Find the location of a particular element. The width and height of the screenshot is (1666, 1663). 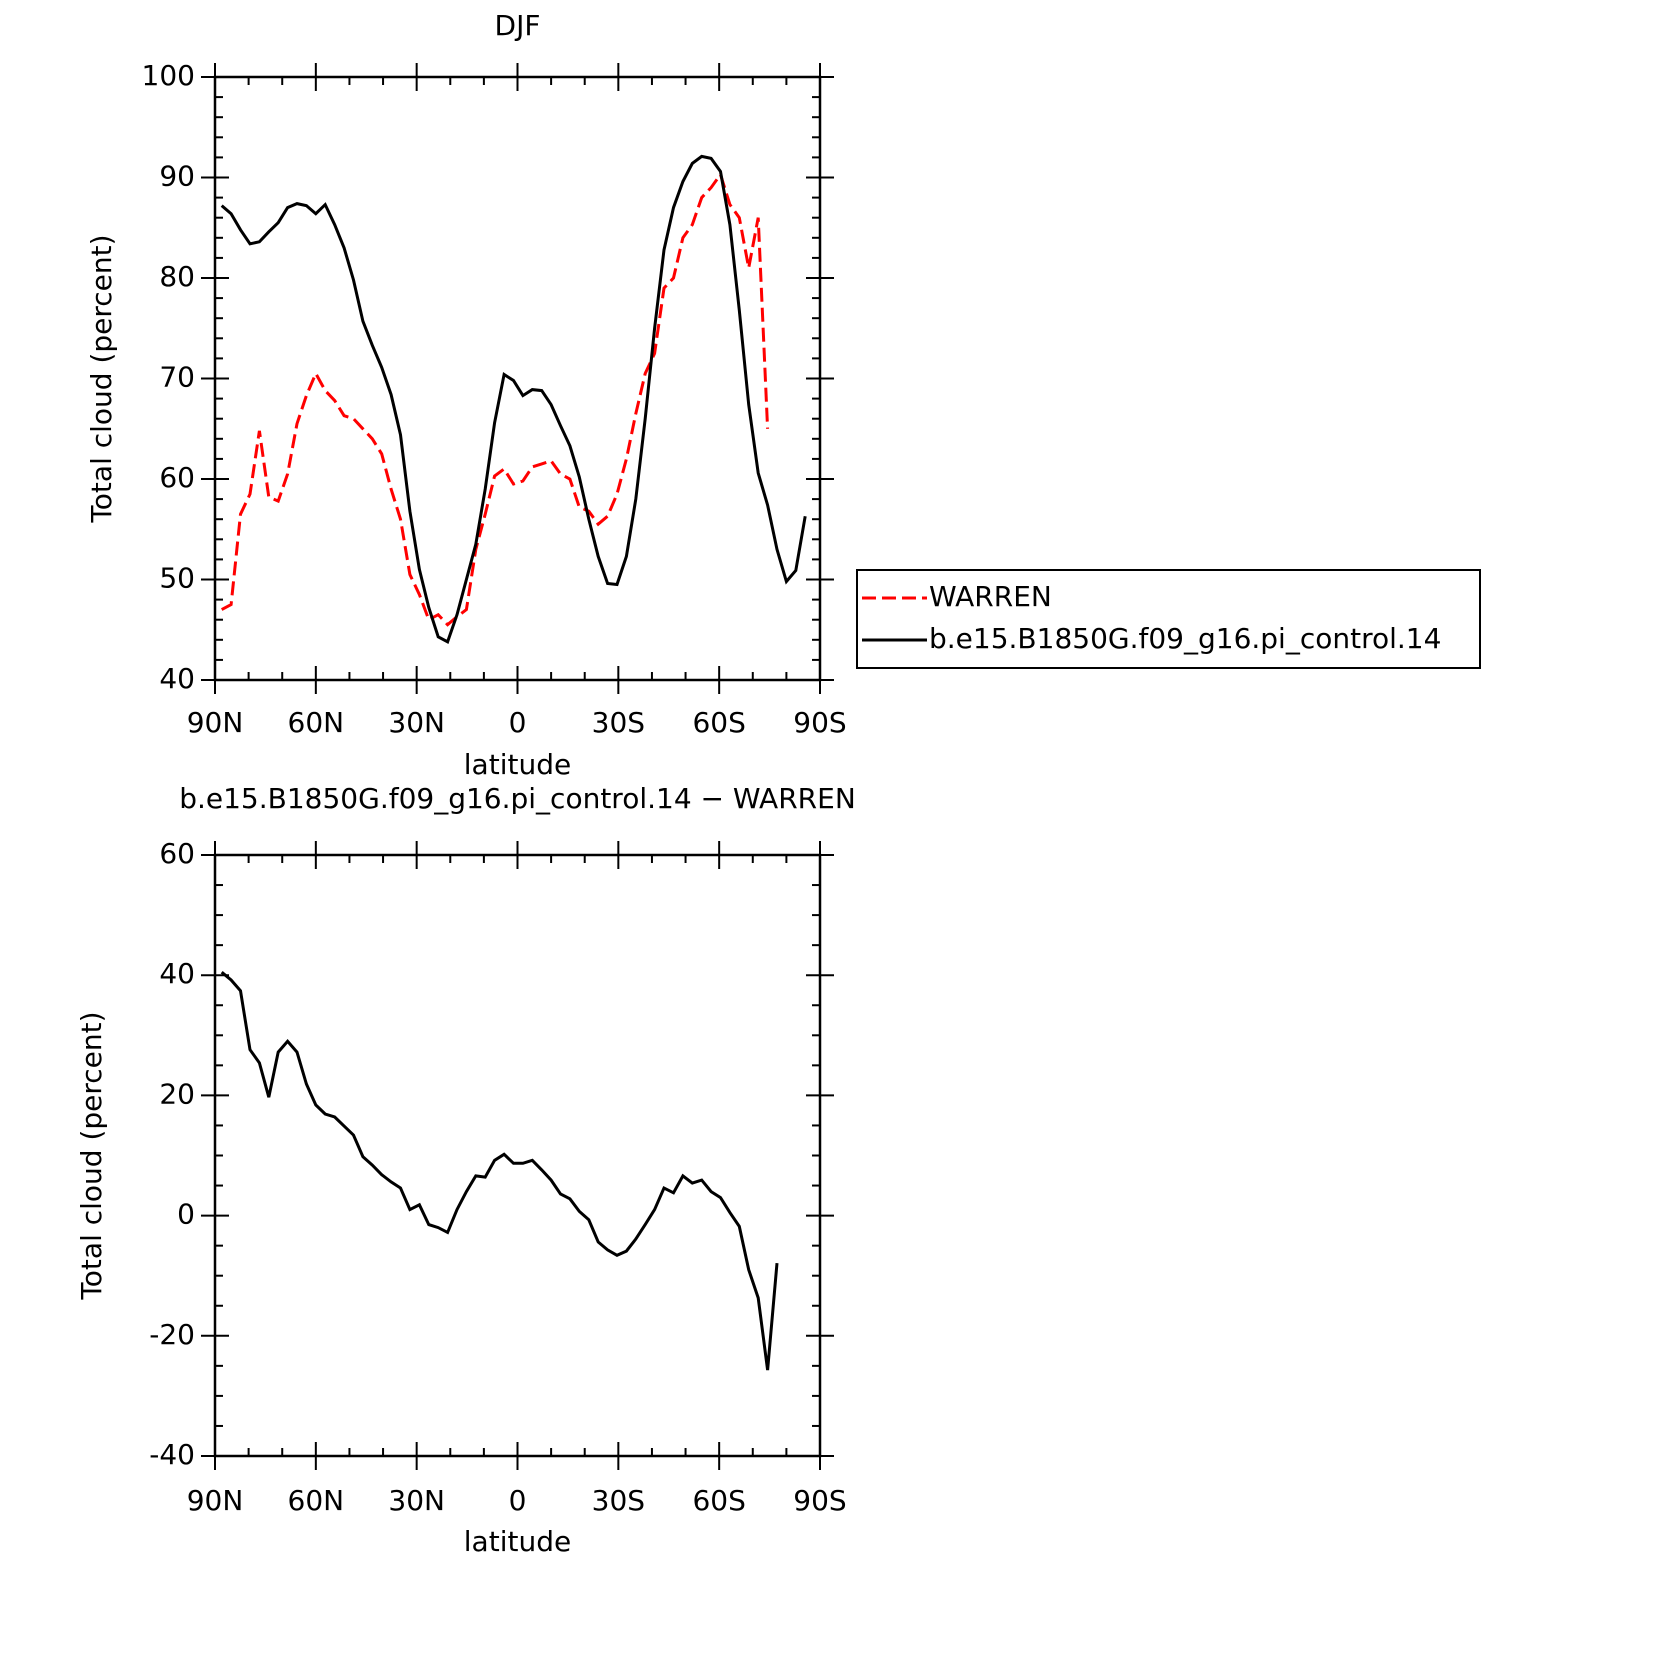

y-tick-label: -20 is located at coordinates (172, 1334).